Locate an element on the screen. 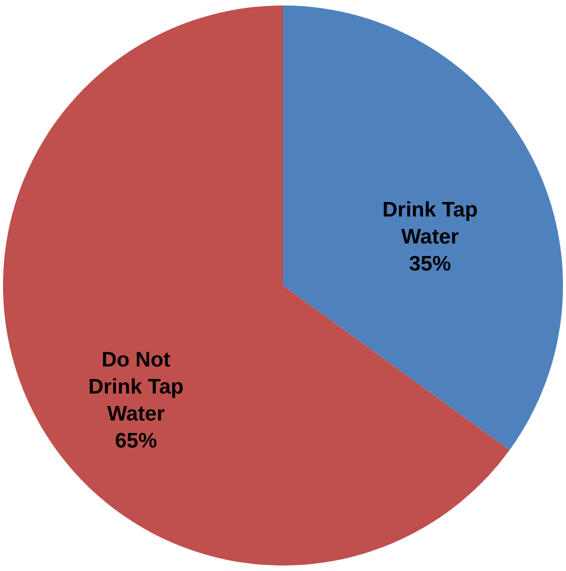  slice-label: Do Not Drink Tap Water is located at coordinates (136, 387).